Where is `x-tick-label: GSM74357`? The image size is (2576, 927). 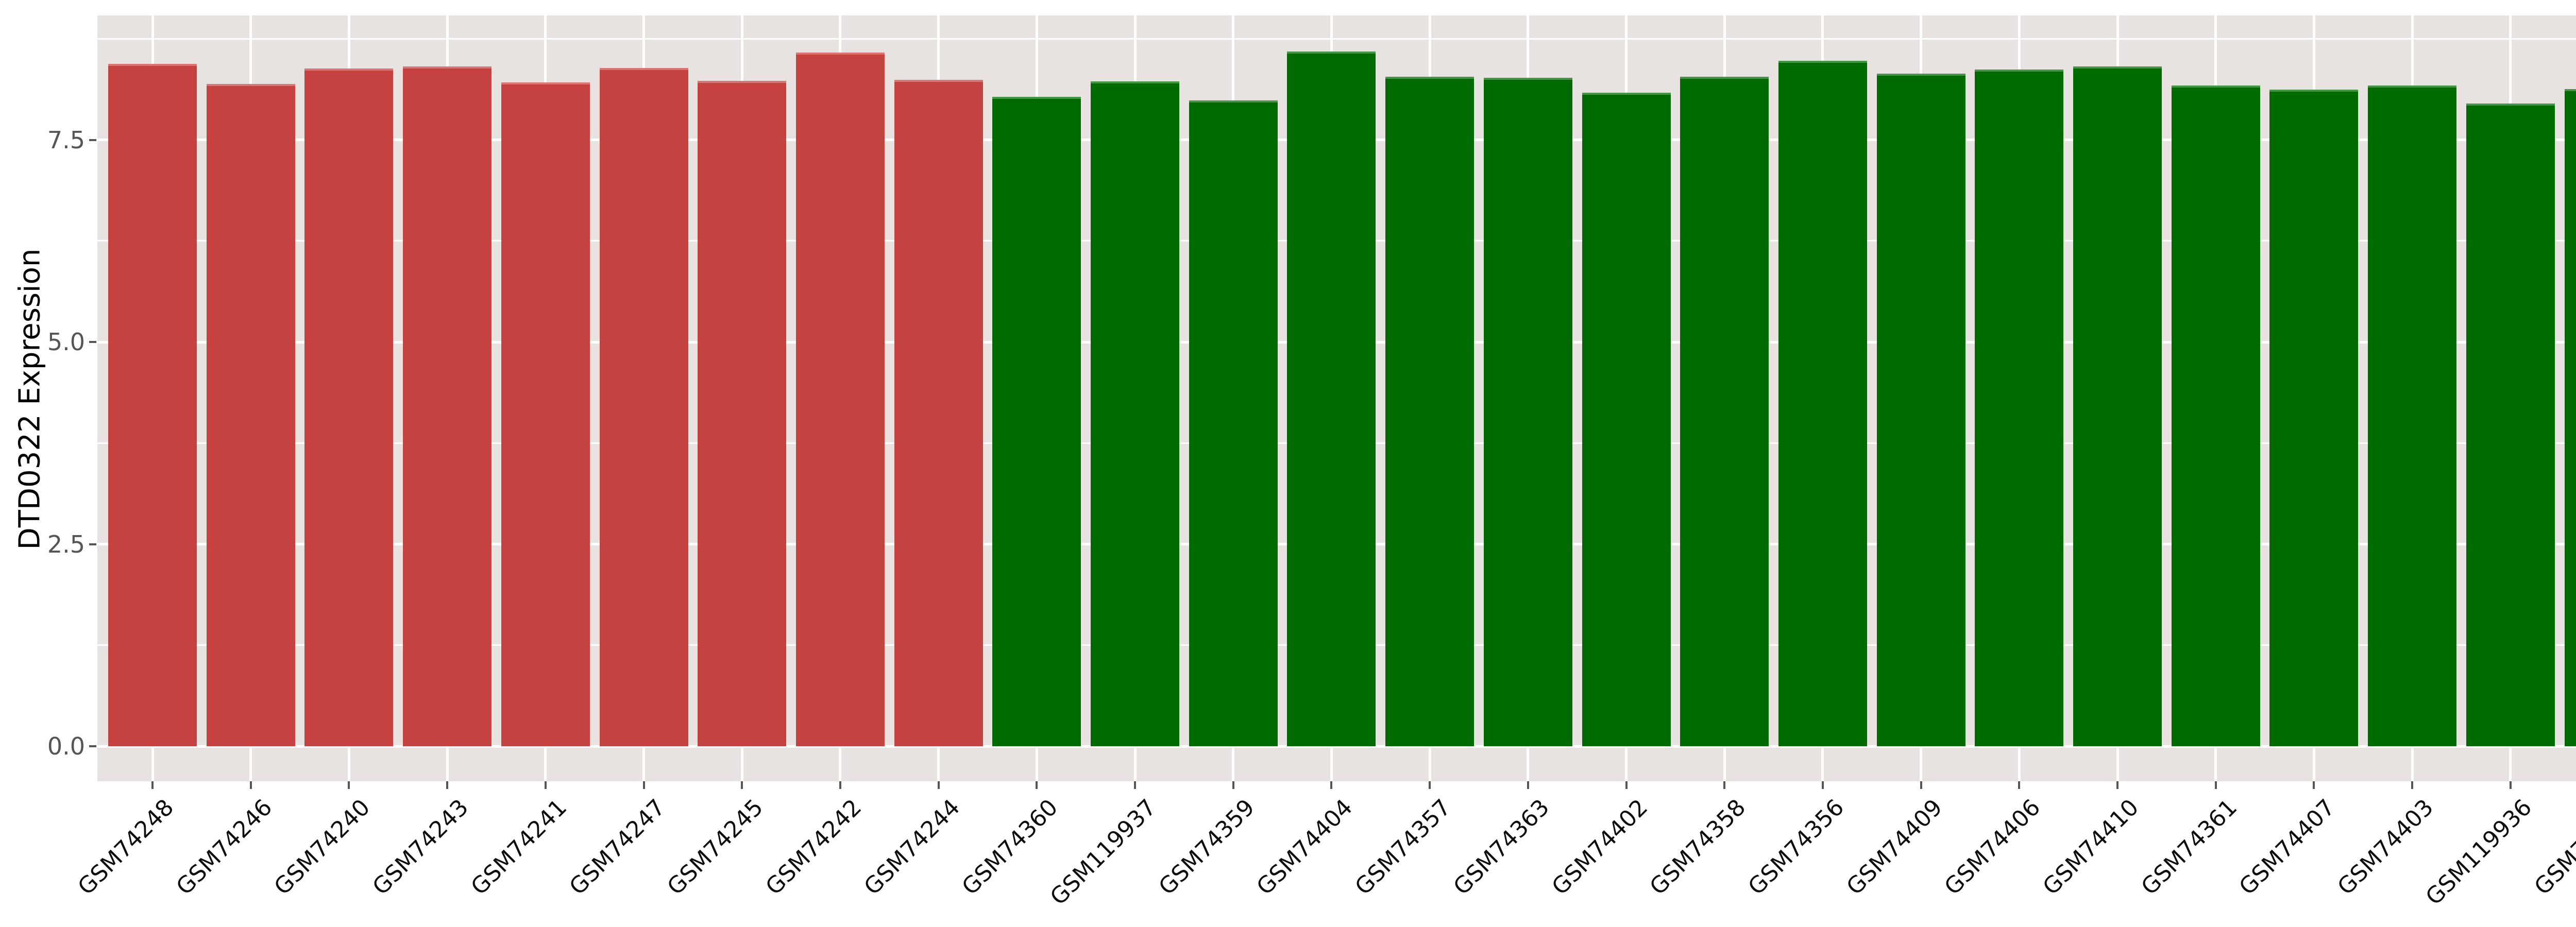 x-tick-label: GSM74357 is located at coordinates (1403, 847).